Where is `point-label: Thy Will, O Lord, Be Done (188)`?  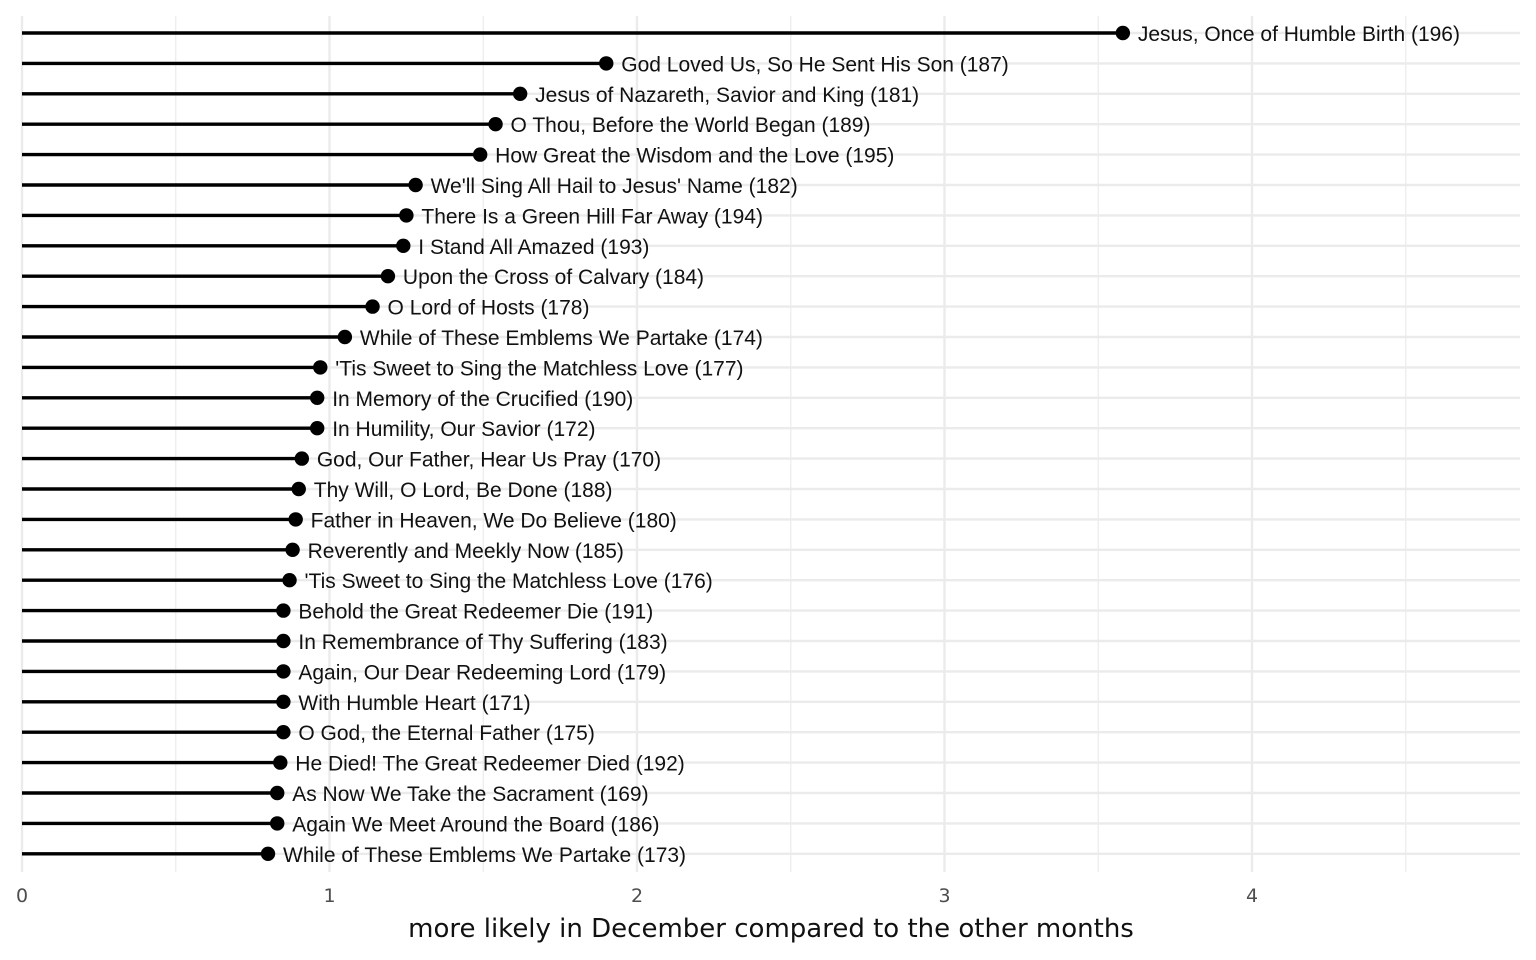
point-label: Thy Will, O Lord, Be Done (188) is located at coordinates (463, 490).